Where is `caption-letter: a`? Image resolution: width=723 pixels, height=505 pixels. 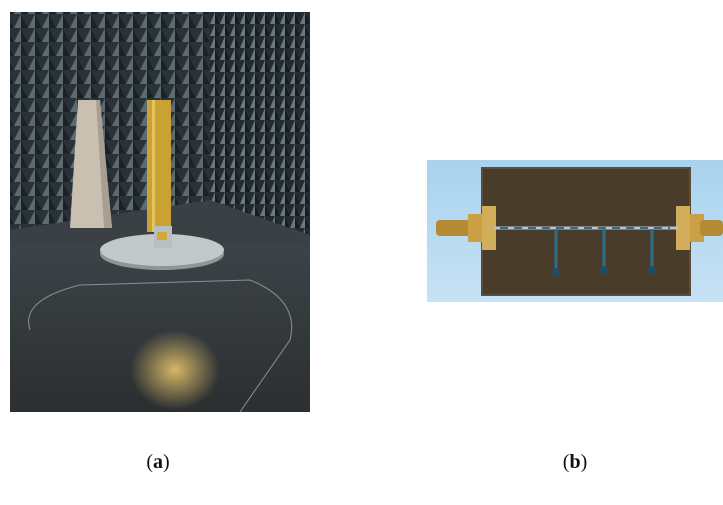 caption-letter: a is located at coordinates (158, 462).